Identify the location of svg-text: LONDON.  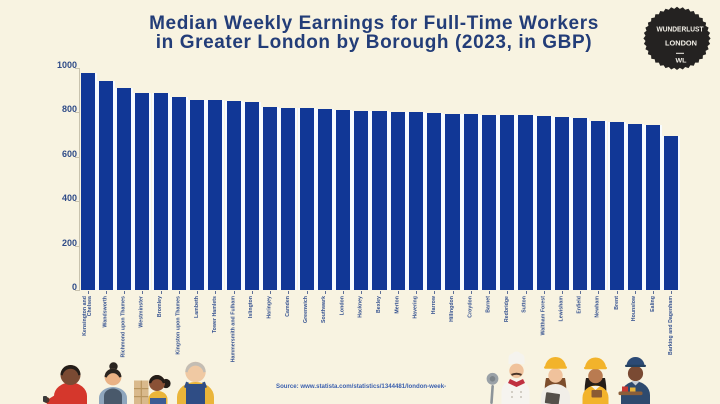
(681, 44).